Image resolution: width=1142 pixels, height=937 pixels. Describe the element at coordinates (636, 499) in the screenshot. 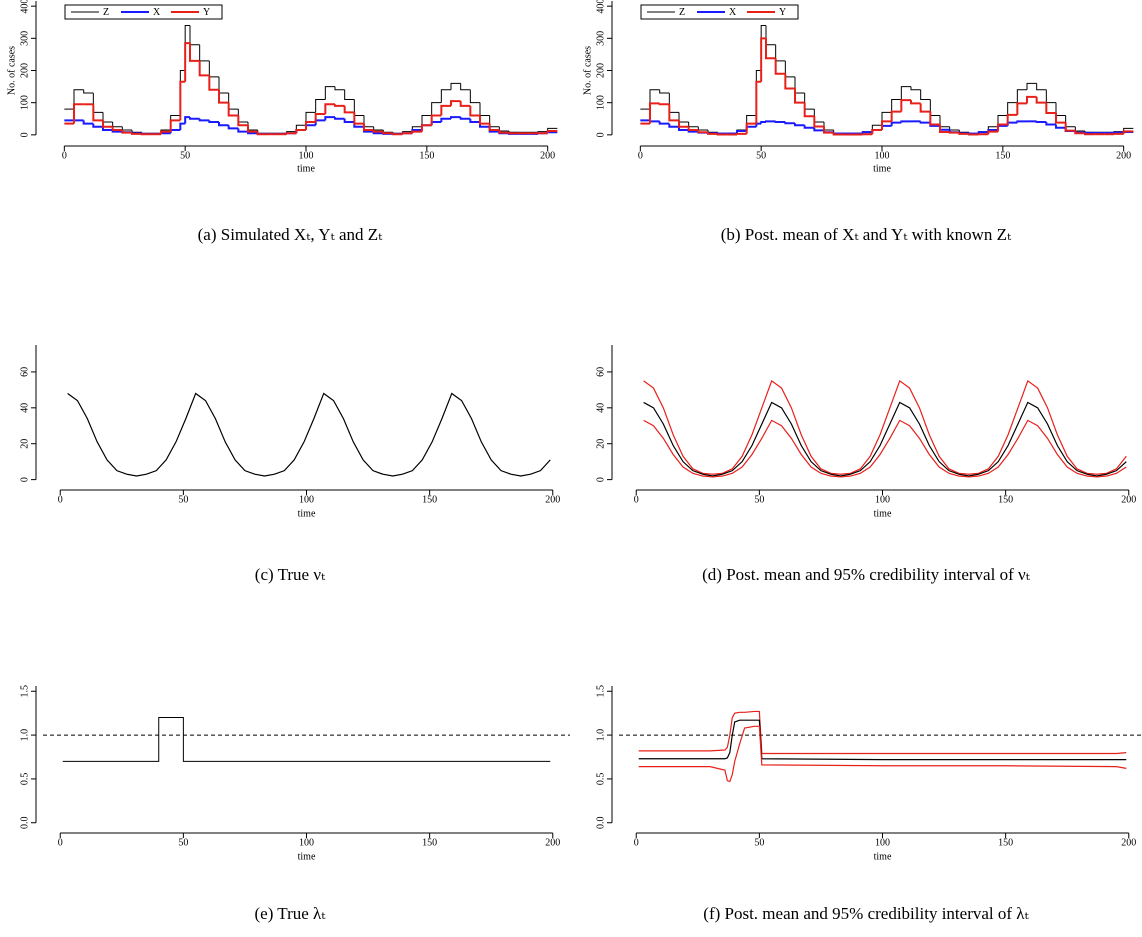

I see `x-tick-label: 0` at that location.